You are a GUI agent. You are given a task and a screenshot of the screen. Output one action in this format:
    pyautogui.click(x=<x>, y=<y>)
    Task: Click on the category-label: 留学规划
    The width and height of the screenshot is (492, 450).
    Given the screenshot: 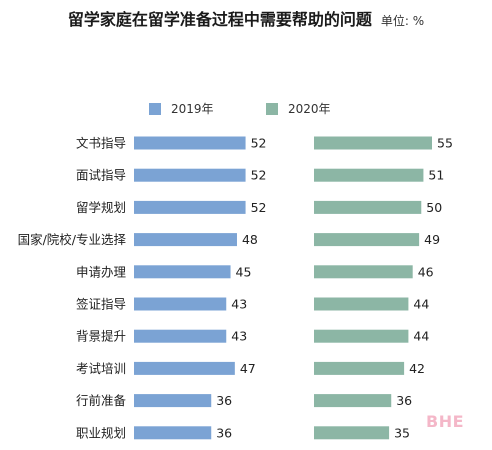 What is the action you would take?
    pyautogui.click(x=101, y=207)
    